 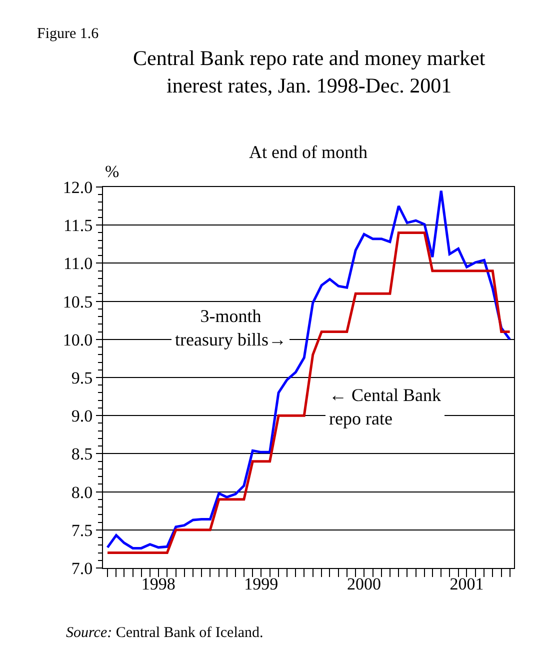 What do you see at coordinates (230, 328) in the screenshot?
I see `annotation: 3-month treasury bills→` at bounding box center [230, 328].